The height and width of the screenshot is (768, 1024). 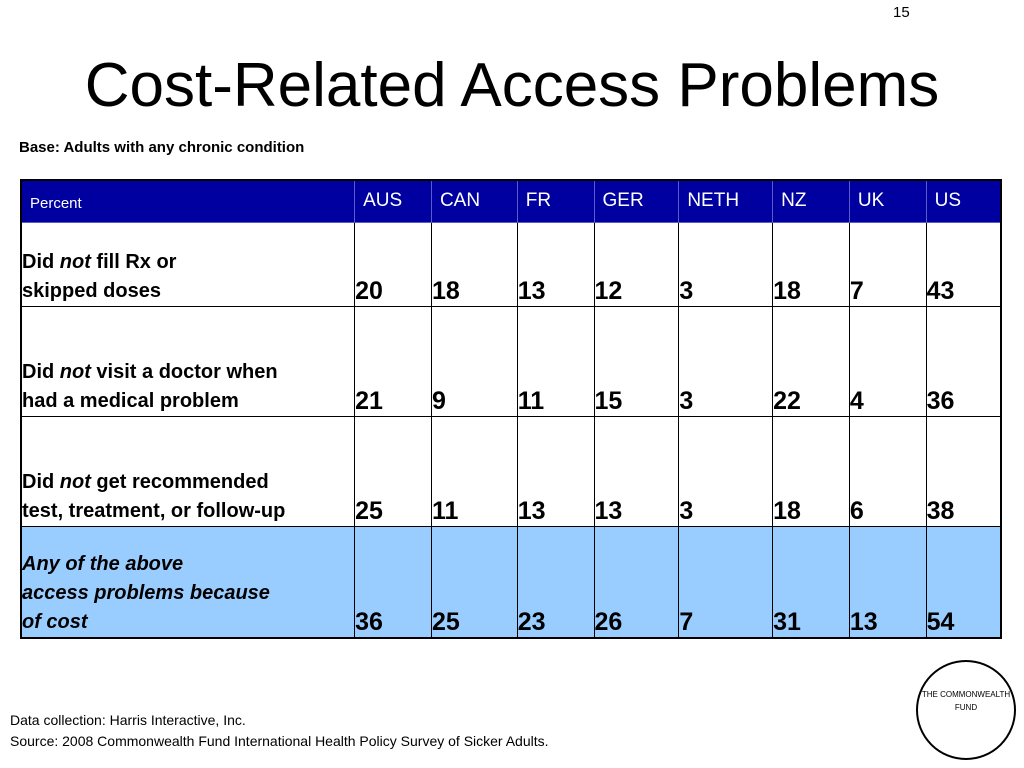 I want to click on logo-line-2: FUND, so click(x=966, y=707).